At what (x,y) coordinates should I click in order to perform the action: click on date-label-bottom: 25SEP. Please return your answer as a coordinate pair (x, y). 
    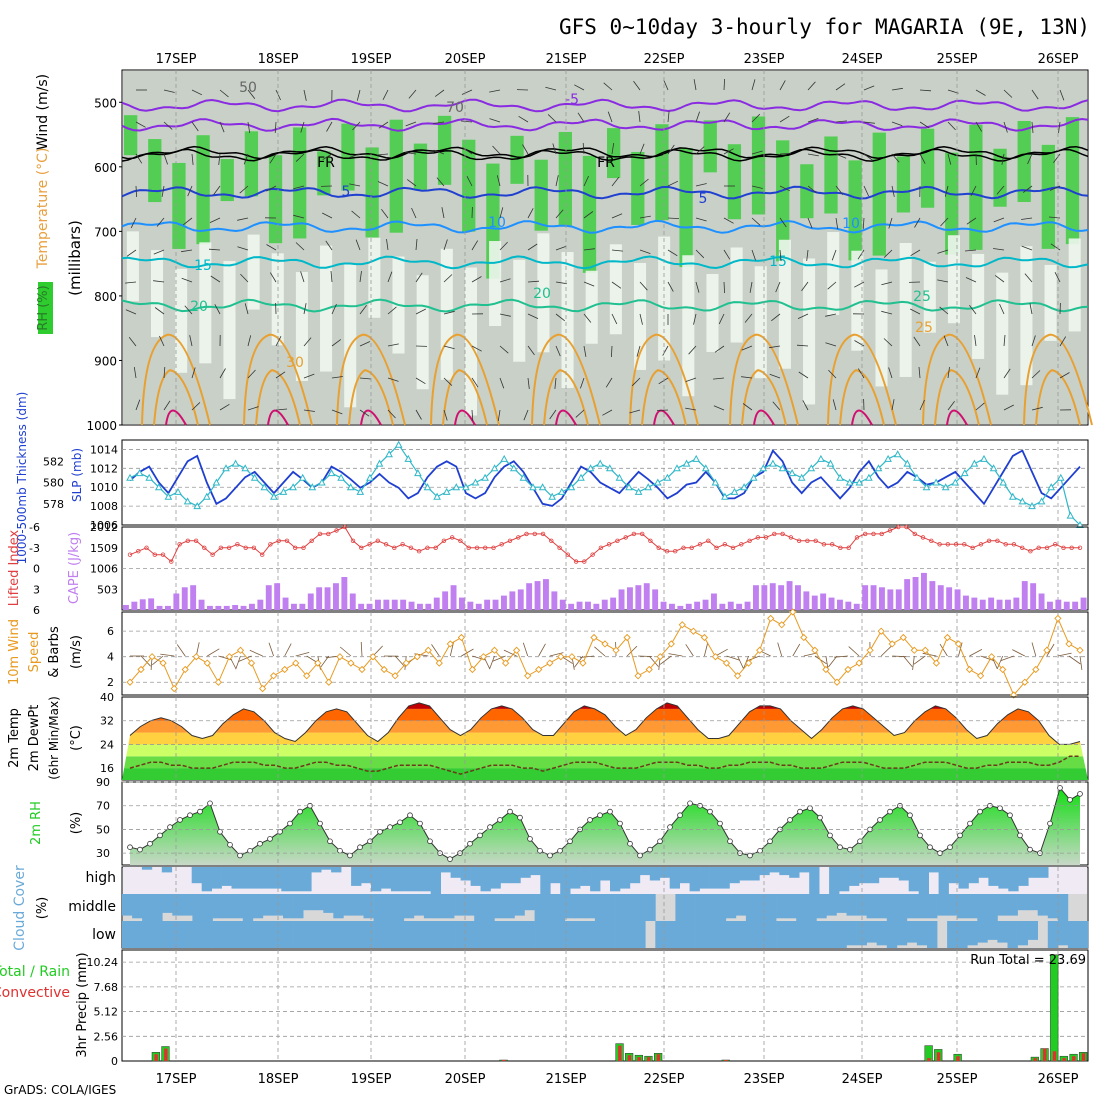
    Looking at the image, I should click on (957, 1079).